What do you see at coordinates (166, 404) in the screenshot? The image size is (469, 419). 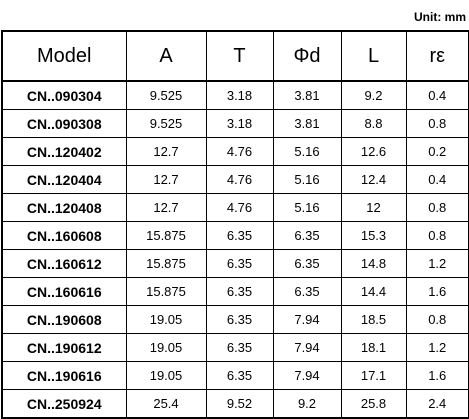 I see `value-cell: 25.4` at bounding box center [166, 404].